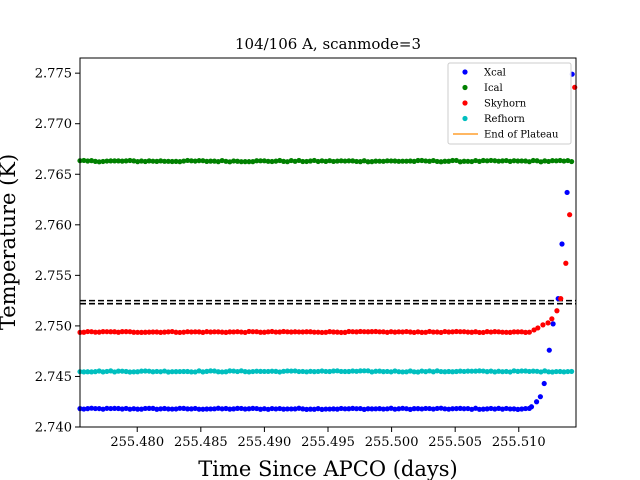 The image size is (640, 480). I want to click on y-tick-label: 2.770, so click(53, 124).